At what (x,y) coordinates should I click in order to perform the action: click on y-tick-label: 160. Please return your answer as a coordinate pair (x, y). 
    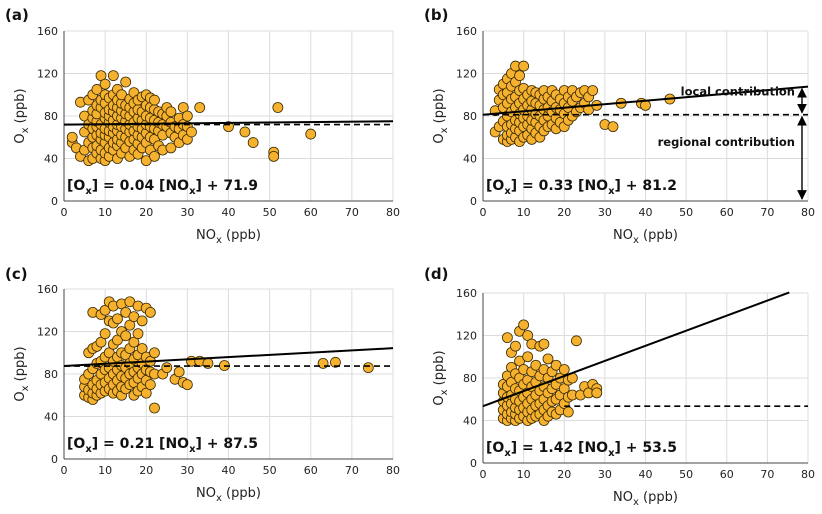
    Looking at the image, I should click on (466, 31).